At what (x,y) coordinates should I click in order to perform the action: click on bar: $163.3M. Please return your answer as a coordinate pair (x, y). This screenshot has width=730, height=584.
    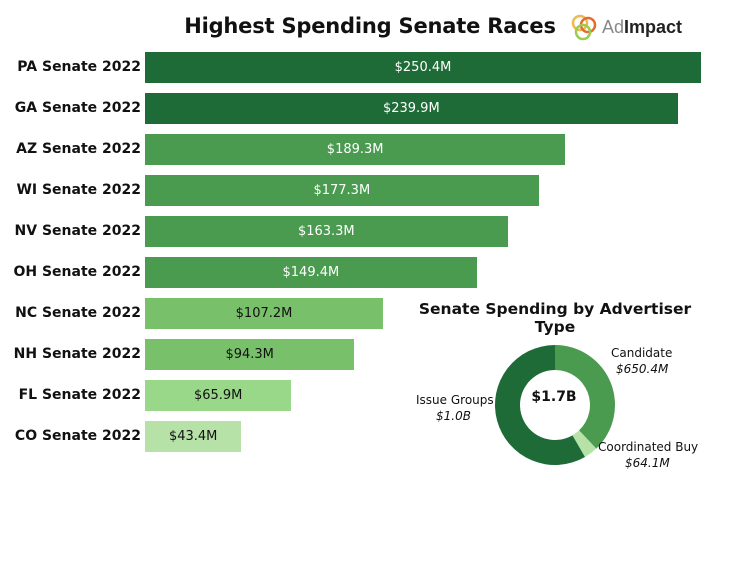
    Looking at the image, I should click on (326, 231).